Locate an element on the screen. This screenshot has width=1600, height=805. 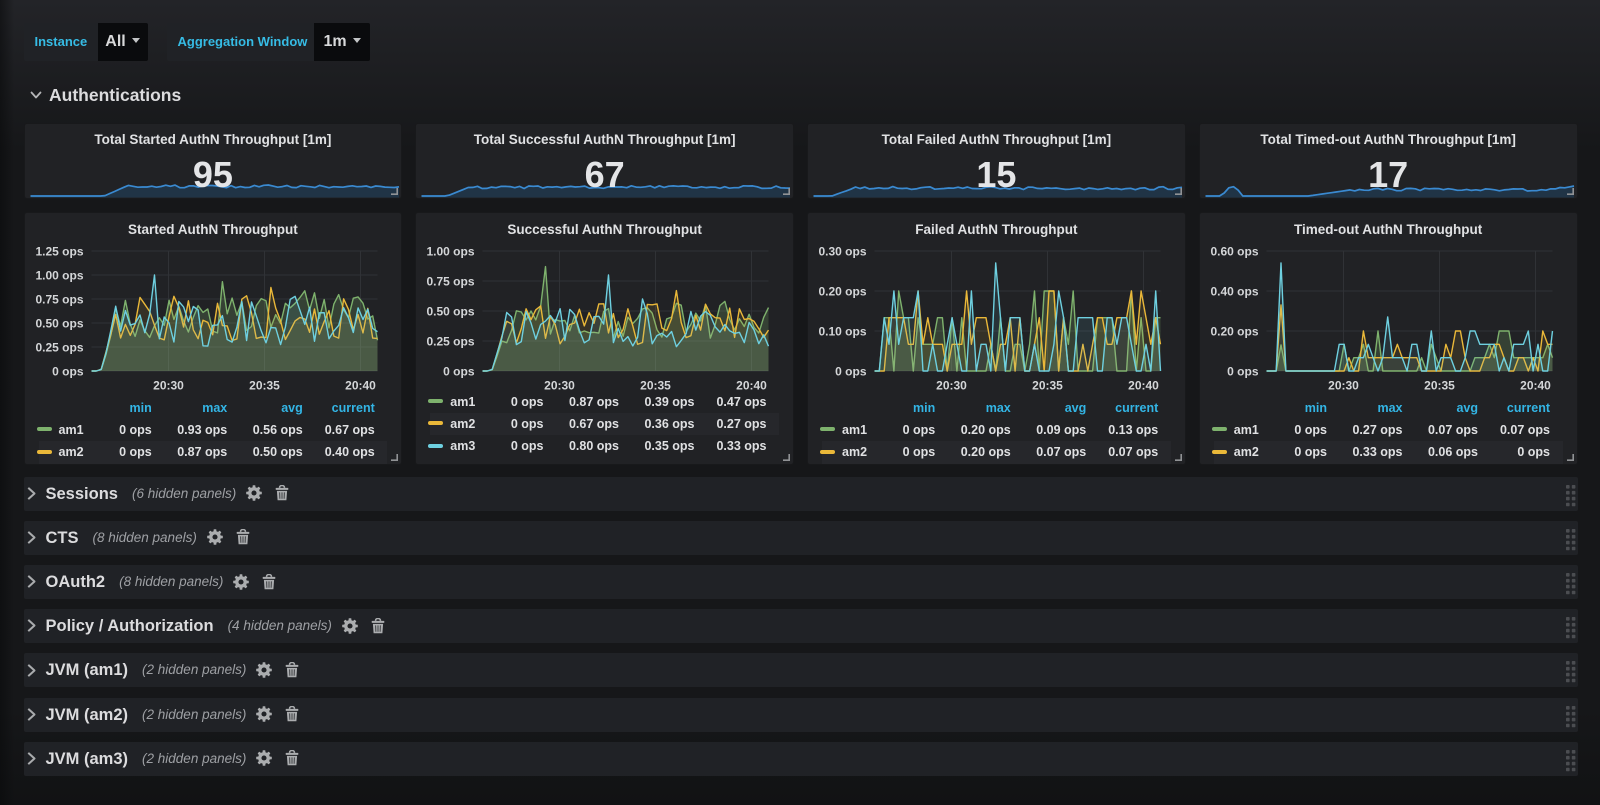
svg-text: 0.60 ops is located at coordinates (1234, 252).